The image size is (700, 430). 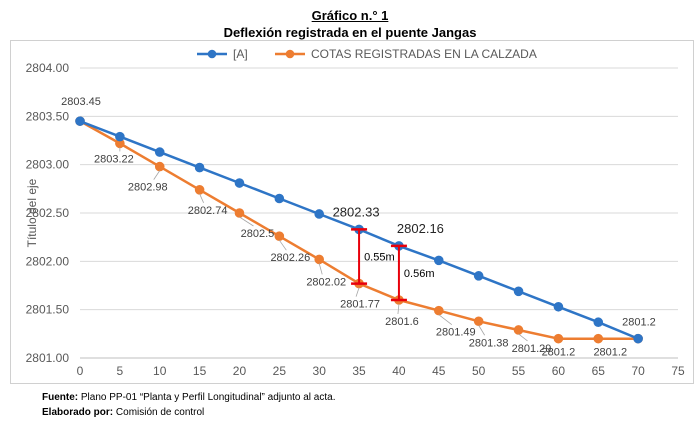 I want to click on deflection-label: 0.56m, so click(x=419, y=274).